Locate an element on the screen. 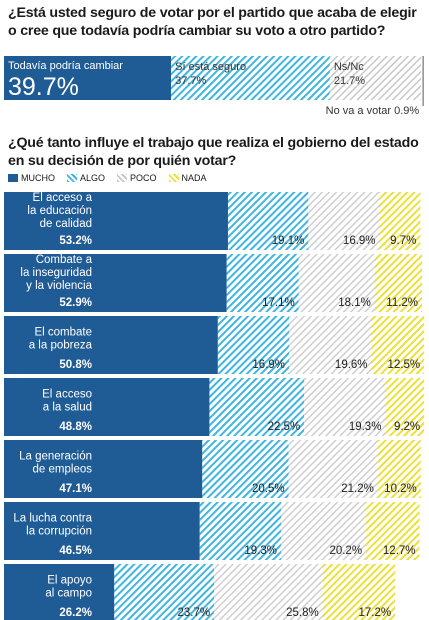 This screenshot has height=620, width=429. value-algo-3: 22.5% is located at coordinates (284, 427).